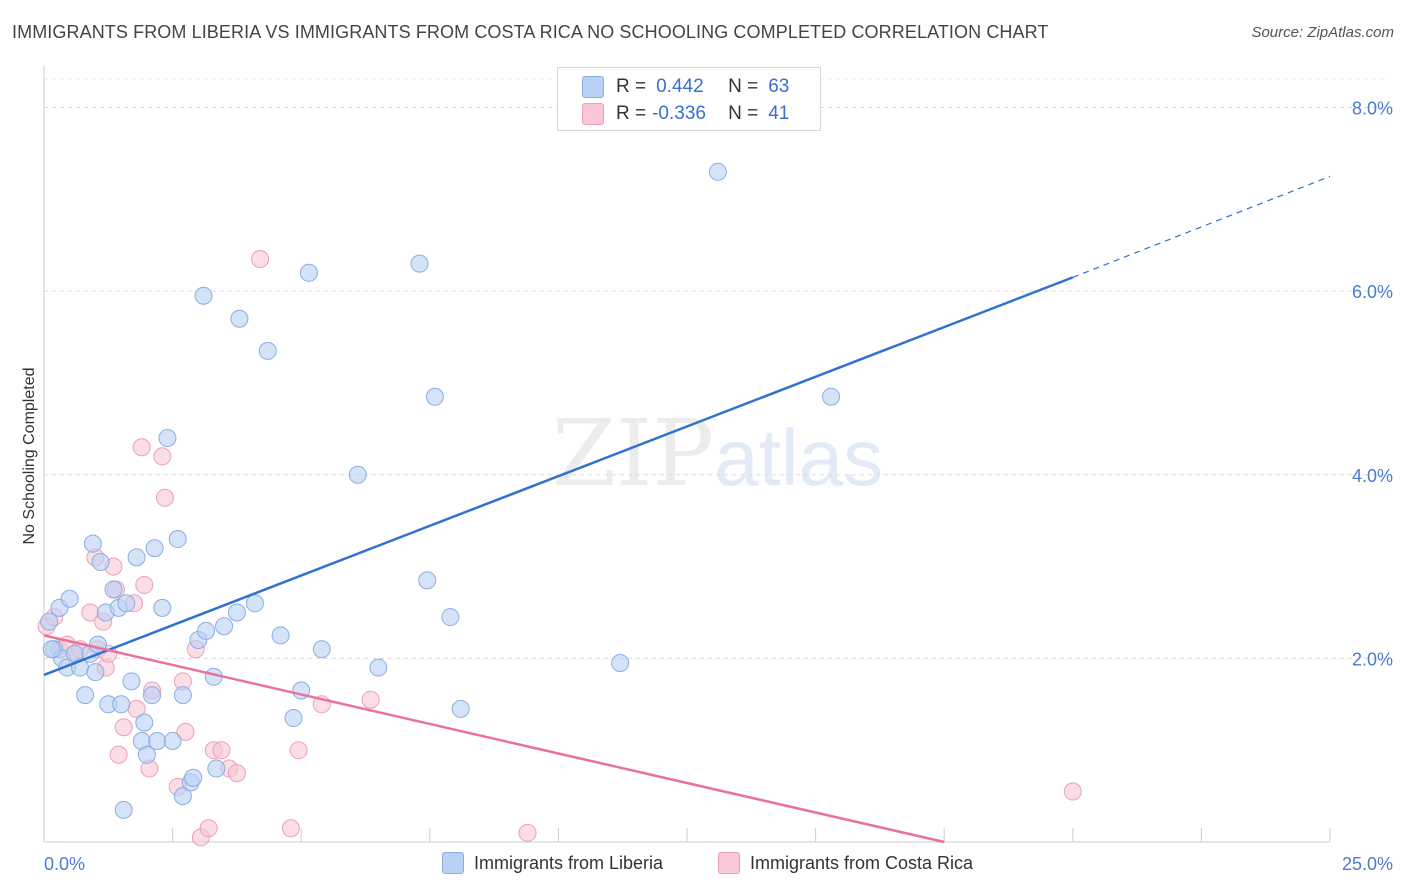 Image resolution: width=1406 pixels, height=892 pixels. Describe the element at coordinates (569, 862) in the screenshot. I see `liberia-legend-label: Immigrants from Liberia` at that location.